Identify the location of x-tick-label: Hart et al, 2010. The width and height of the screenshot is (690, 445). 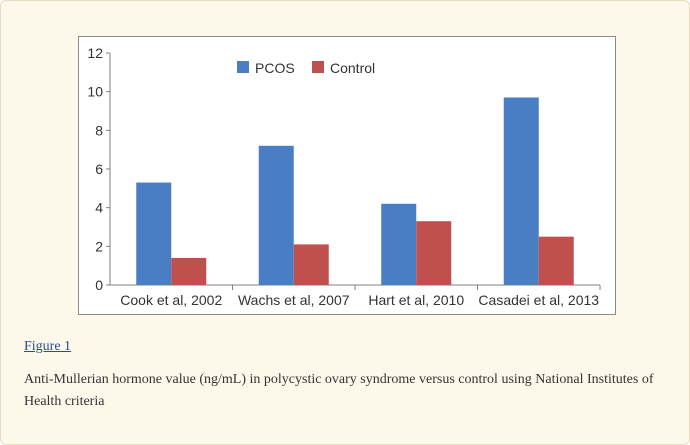
(416, 300).